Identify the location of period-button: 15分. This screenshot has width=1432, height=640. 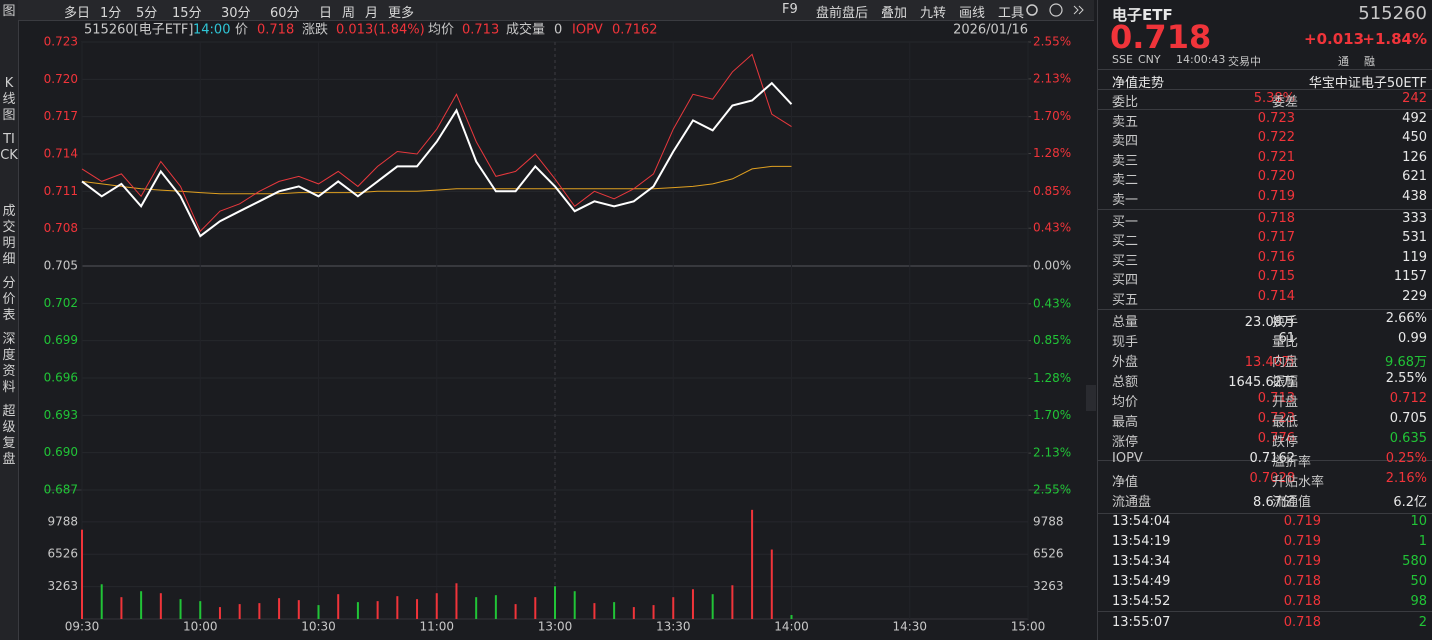
(187, 13).